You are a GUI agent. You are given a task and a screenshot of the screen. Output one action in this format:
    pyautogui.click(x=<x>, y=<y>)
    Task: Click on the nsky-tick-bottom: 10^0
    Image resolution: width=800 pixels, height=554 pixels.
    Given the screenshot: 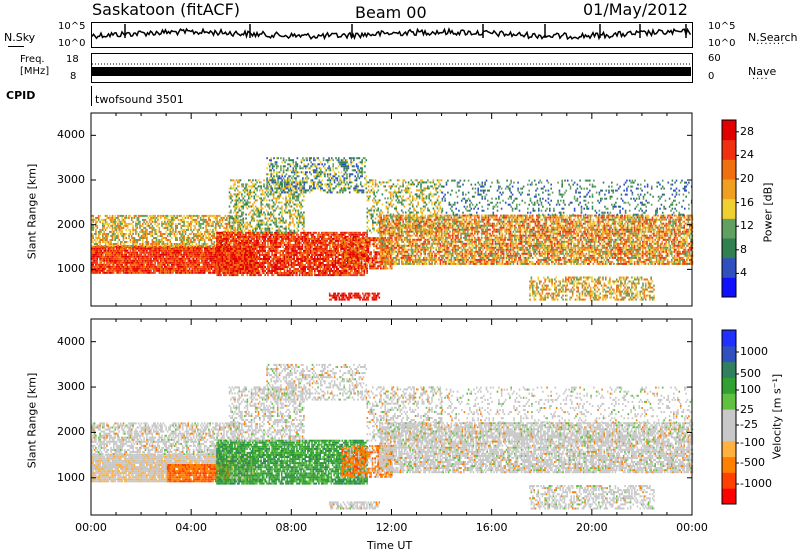 What is the action you would take?
    pyautogui.click(x=71, y=44)
    